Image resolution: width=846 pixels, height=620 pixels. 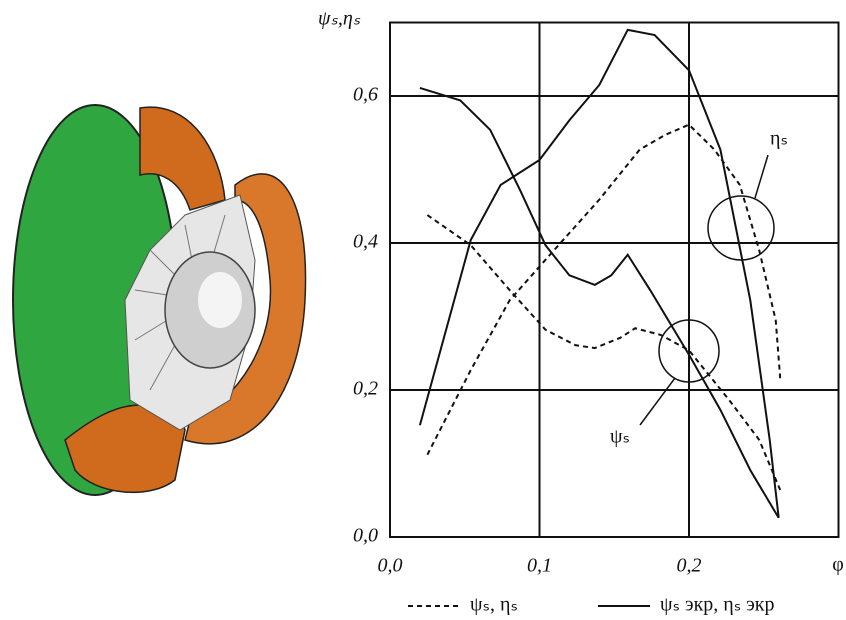 What do you see at coordinates (365, 95) in the screenshot?
I see `y-tick-label: 0,6` at bounding box center [365, 95].